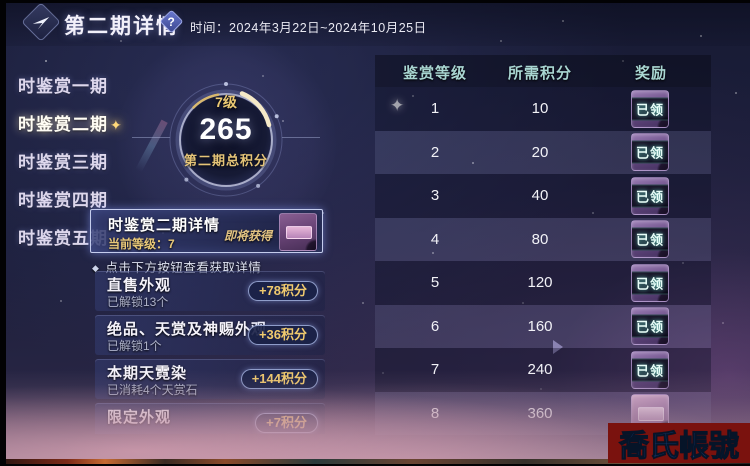  Describe the element at coordinates (397, 105) in the screenshot. I see `star-sparkle: ✦` at that location.